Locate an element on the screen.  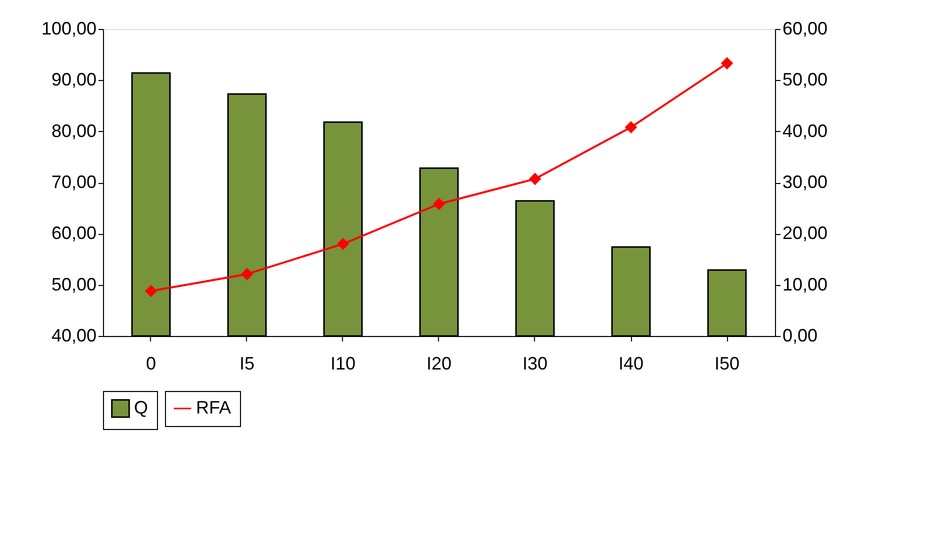
y-tick-label: 90,00 is located at coordinates (73, 80).